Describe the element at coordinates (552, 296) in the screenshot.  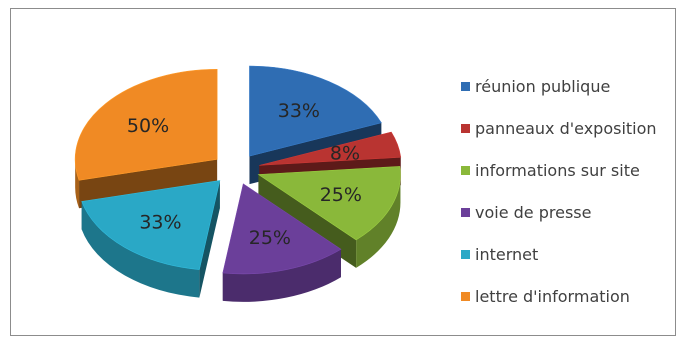
I see `legend-label: lettre d'information` at that location.